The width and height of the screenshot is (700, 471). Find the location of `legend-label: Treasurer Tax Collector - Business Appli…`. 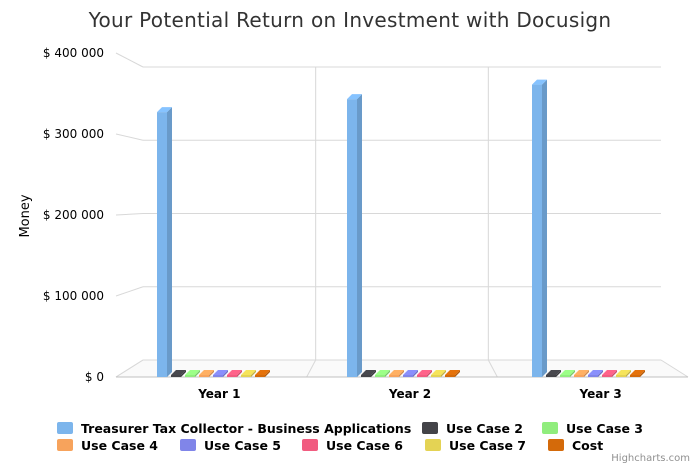

legend-label: Treasurer Tax Collector - Business Appli… is located at coordinates (246, 428).